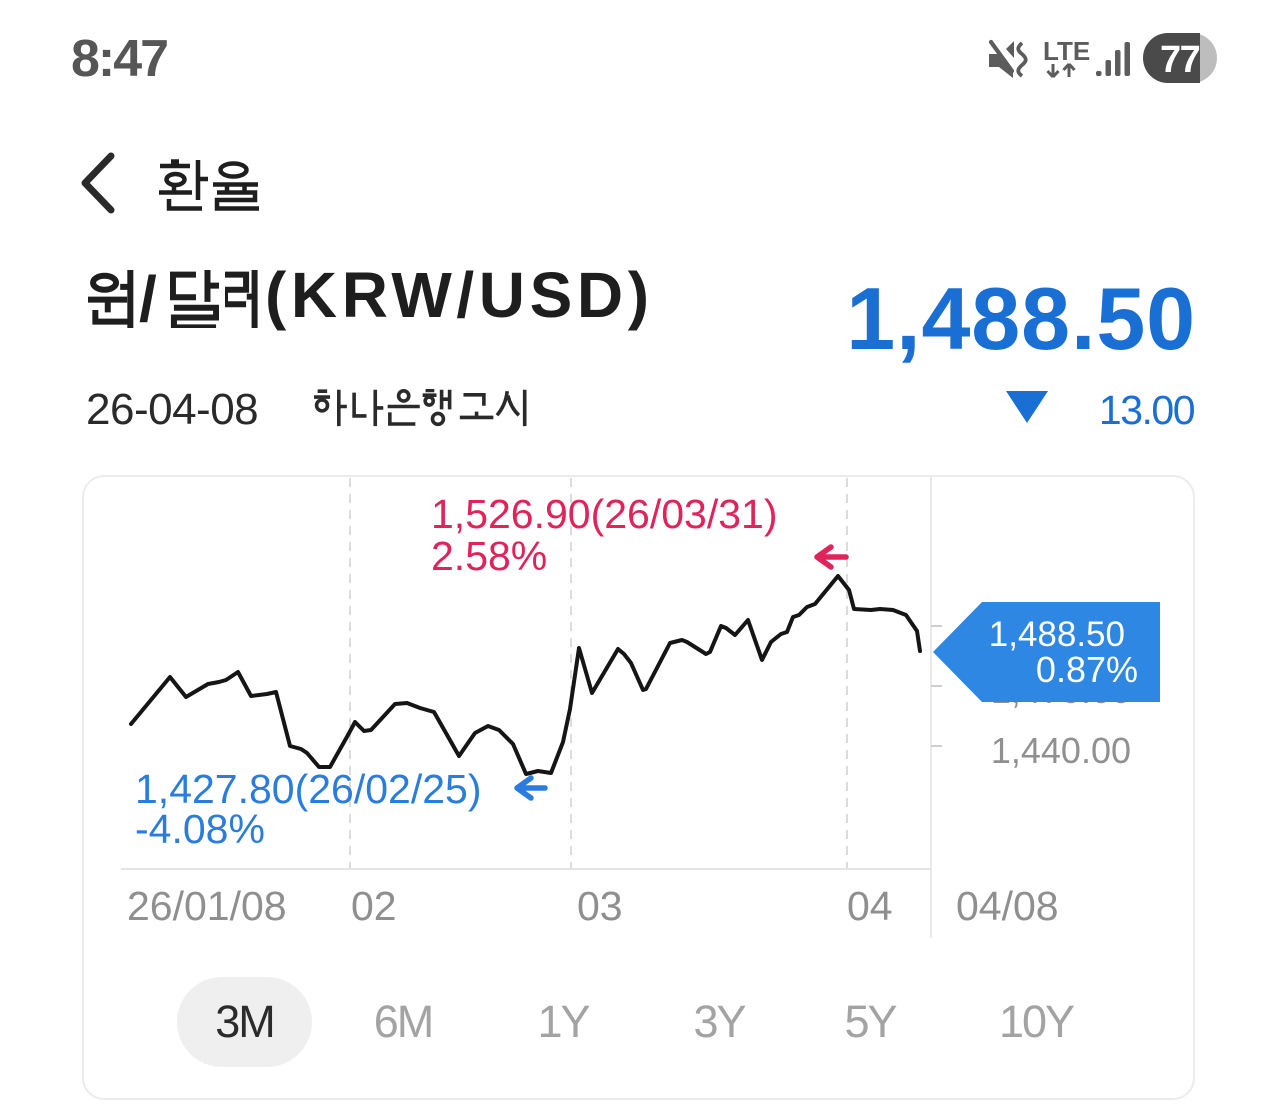  What do you see at coordinates (308, 789) in the screenshot?
I see `svg-text: 1,427.80(26/02/25)` at bounding box center [308, 789].